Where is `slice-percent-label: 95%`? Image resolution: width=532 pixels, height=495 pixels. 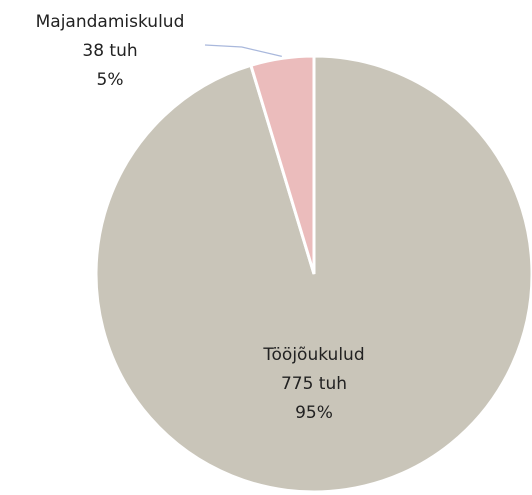 slice-percent-label: 95% is located at coordinates (314, 413).